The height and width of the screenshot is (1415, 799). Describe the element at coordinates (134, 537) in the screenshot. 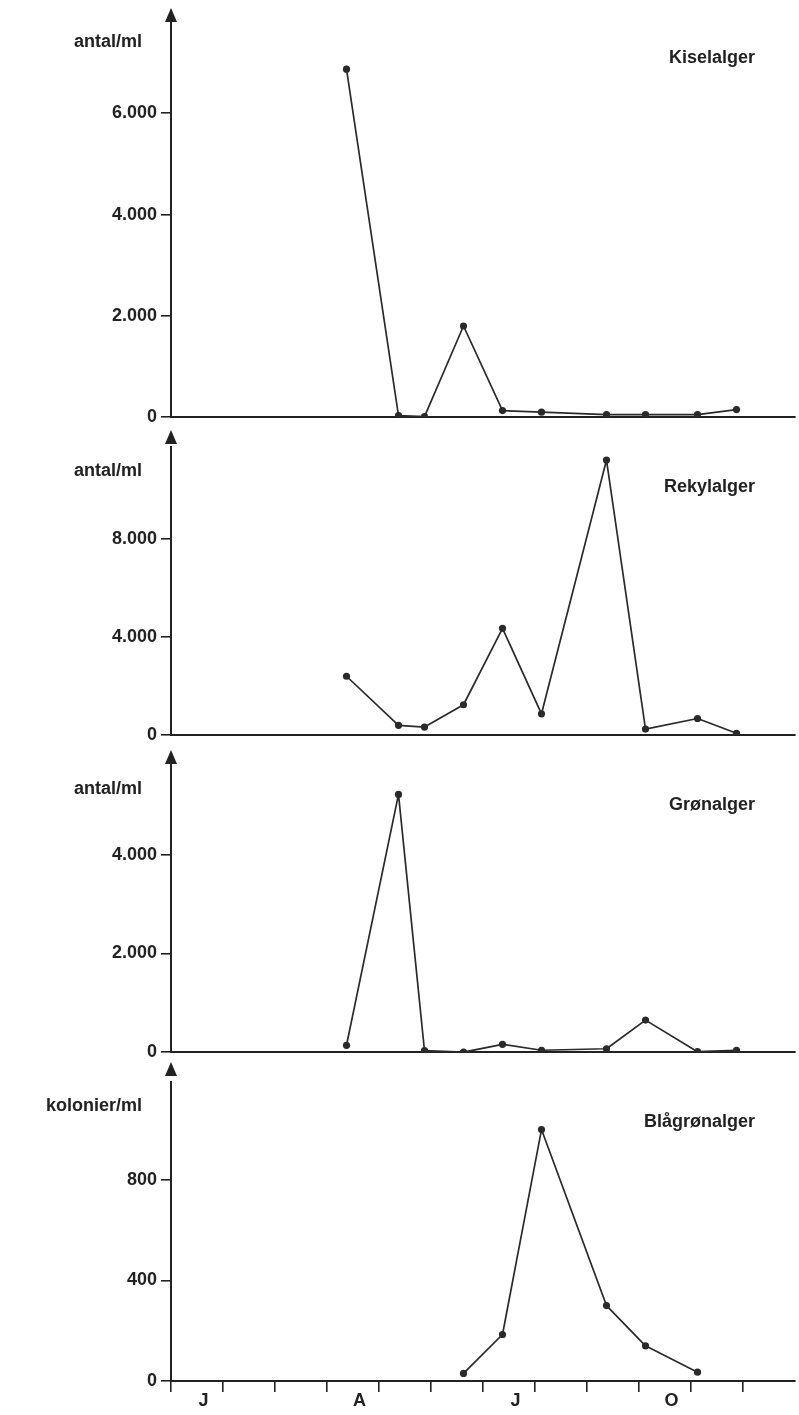

I see `y-tick-label: 8.000` at that location.